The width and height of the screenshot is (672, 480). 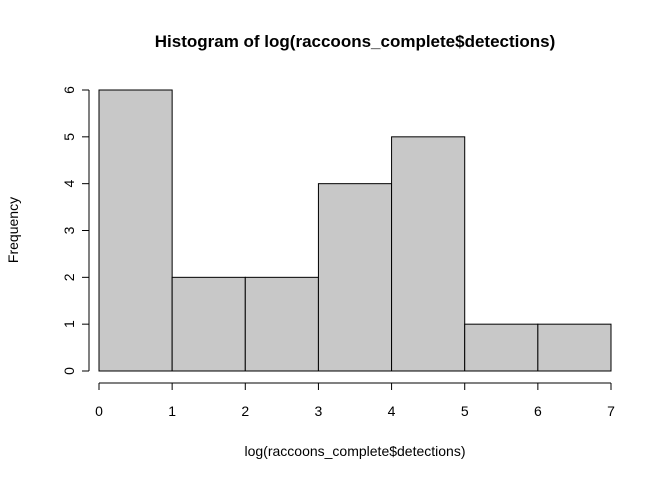 What do you see at coordinates (69, 277) in the screenshot?
I see `y-tick-label-2: 2` at bounding box center [69, 277].